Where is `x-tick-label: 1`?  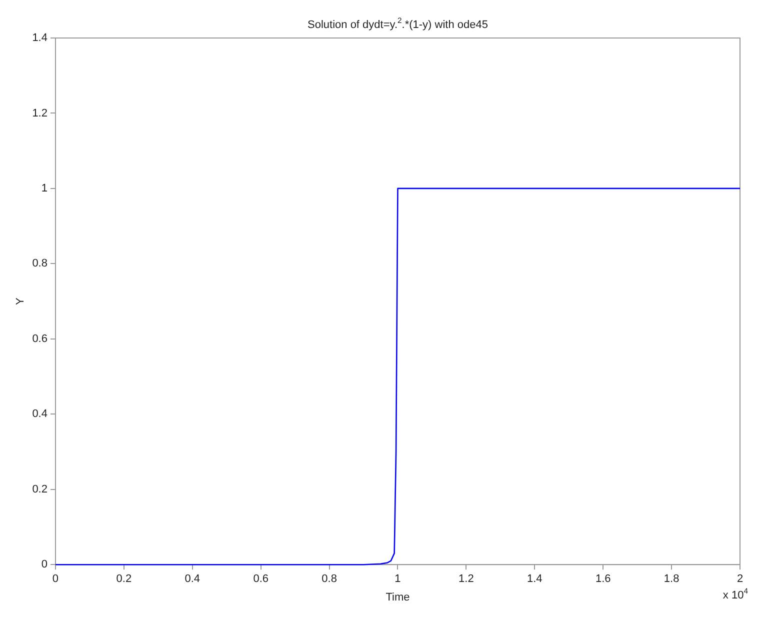 x-tick-label: 1 is located at coordinates (397, 579).